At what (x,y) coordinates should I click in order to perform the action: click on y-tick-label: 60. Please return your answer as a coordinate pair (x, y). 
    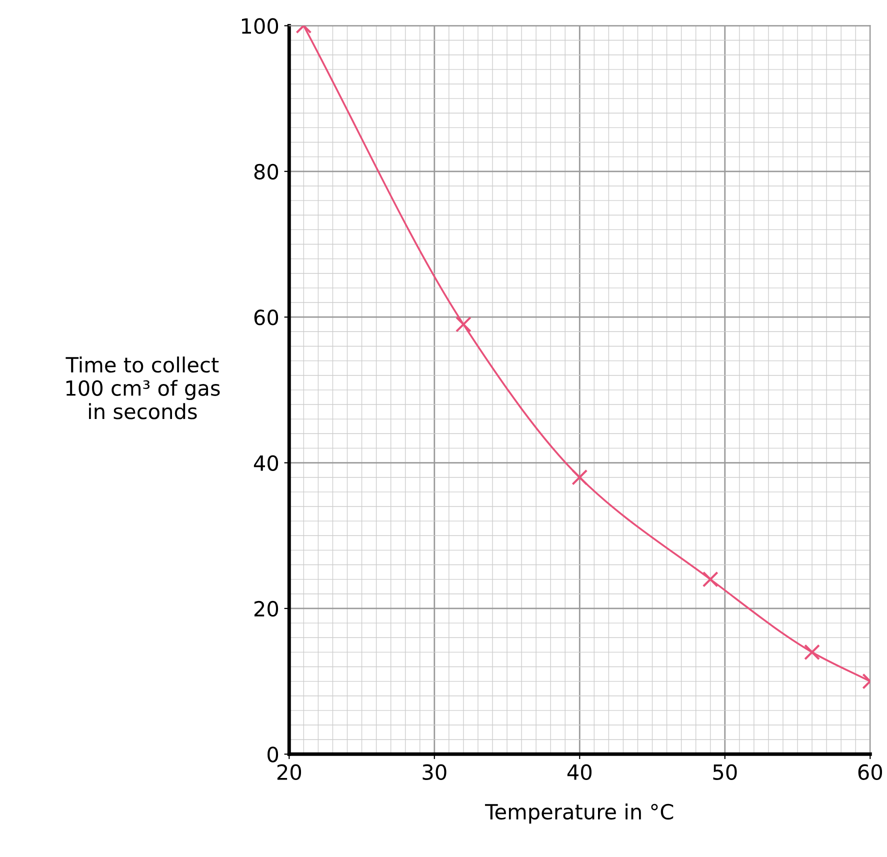
    Looking at the image, I should click on (266, 318).